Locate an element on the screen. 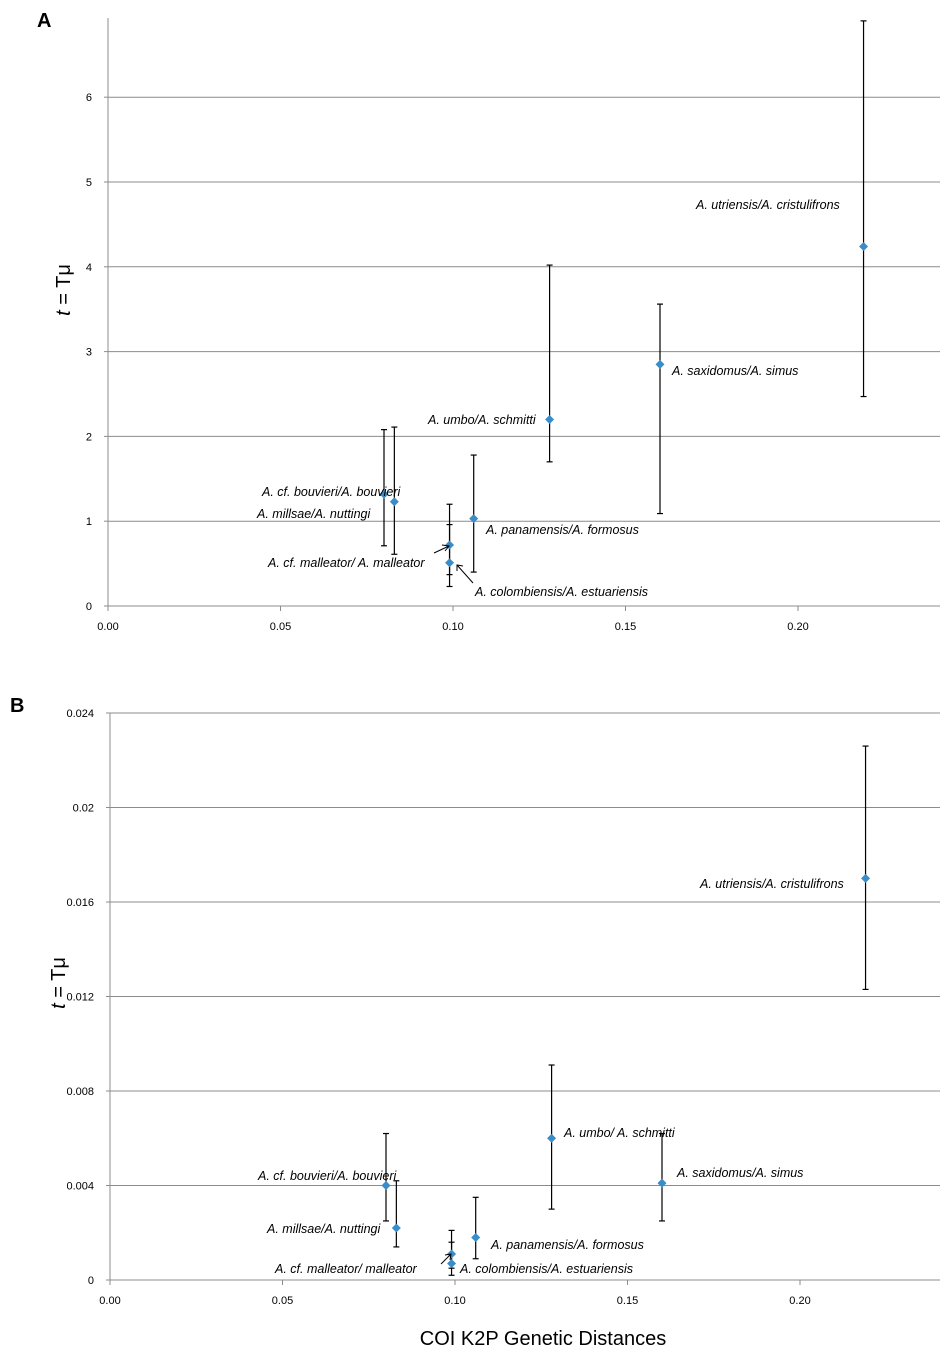  panel-b-x-ticks: 0.00 0.05 0.10 0.15 0.20 is located at coordinates (455, 1293).